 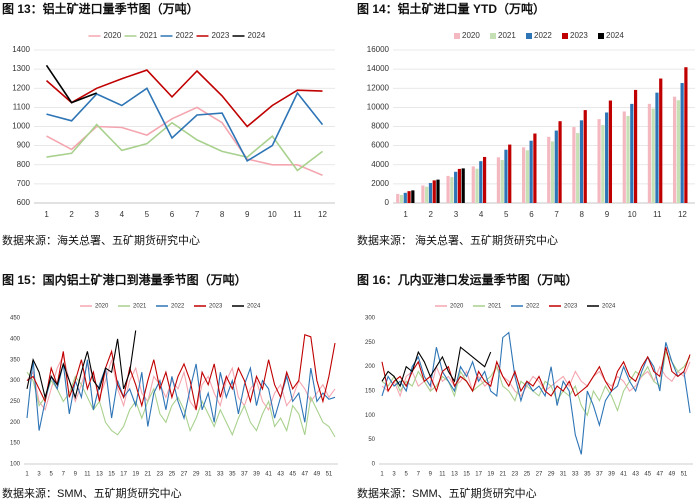 What do you see at coordinates (24, 164) in the screenshot?
I see `y-tick-label: 800` at bounding box center [24, 164].